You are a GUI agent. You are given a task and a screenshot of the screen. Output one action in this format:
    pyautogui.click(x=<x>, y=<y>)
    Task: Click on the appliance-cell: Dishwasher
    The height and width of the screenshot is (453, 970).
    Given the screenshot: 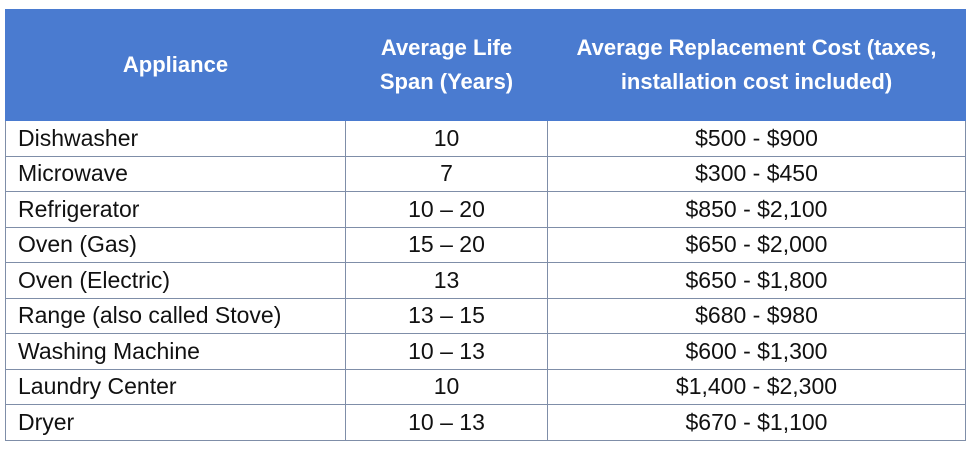 What is the action you would take?
    pyautogui.click(x=175, y=138)
    